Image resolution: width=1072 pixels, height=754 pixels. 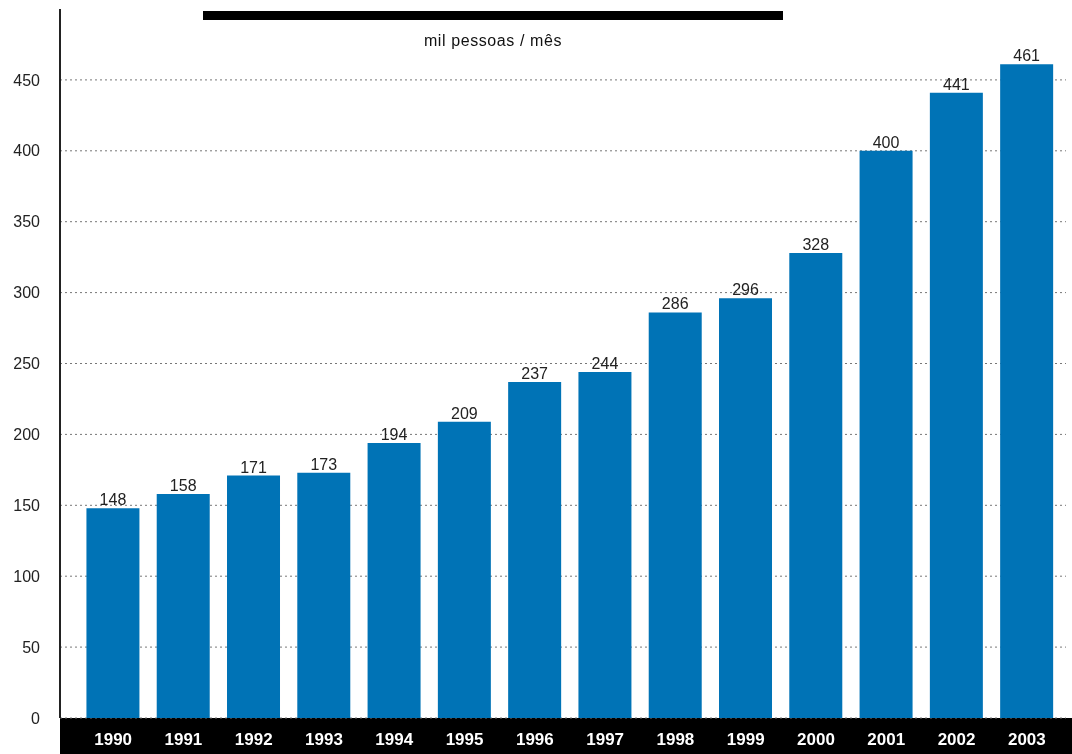 I want to click on y-tick-label: 250, so click(x=27, y=364).